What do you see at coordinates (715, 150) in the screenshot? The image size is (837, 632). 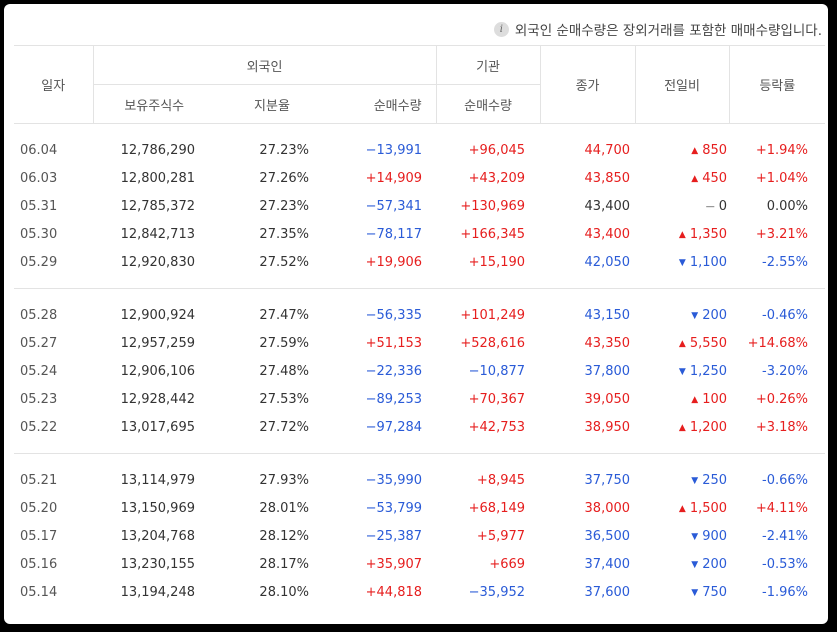 I see `change-value: 850` at bounding box center [715, 150].